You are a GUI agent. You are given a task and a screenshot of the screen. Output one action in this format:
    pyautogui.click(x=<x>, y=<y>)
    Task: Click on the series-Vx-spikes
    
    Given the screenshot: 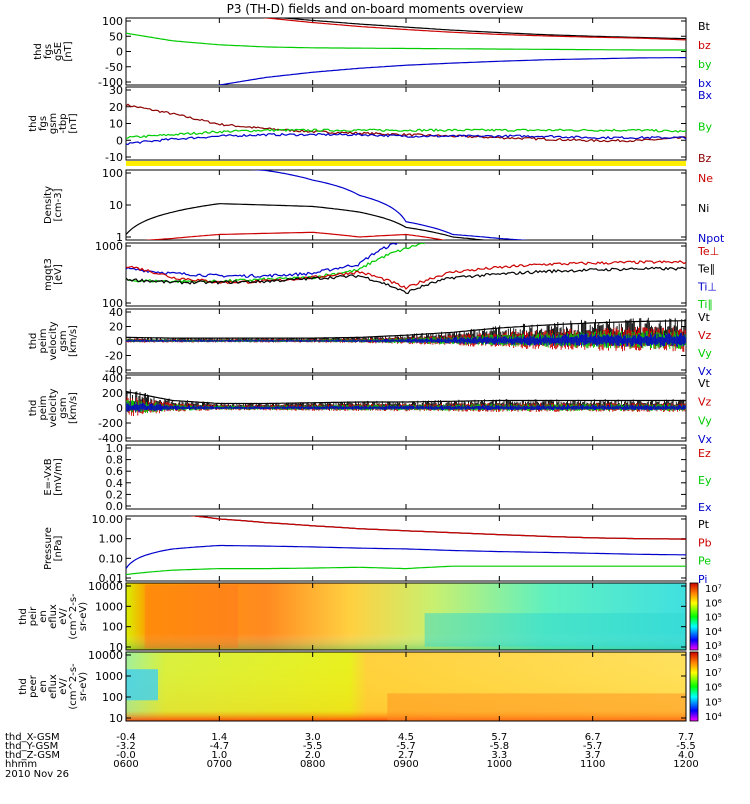 What is the action you would take?
    pyautogui.click(x=406, y=407)
    